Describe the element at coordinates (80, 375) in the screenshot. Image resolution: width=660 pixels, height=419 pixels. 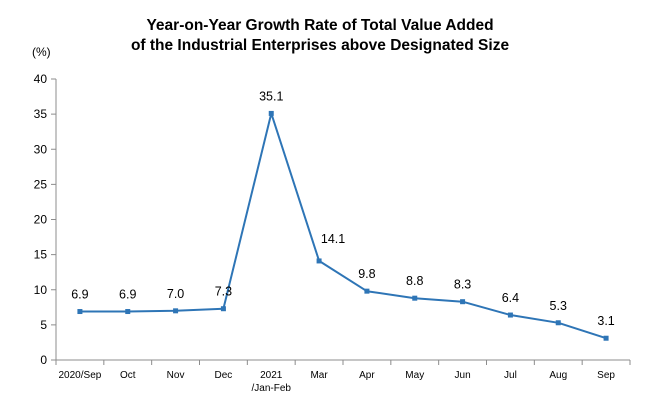
I see `x-tick-label: 2020/Sep` at that location.